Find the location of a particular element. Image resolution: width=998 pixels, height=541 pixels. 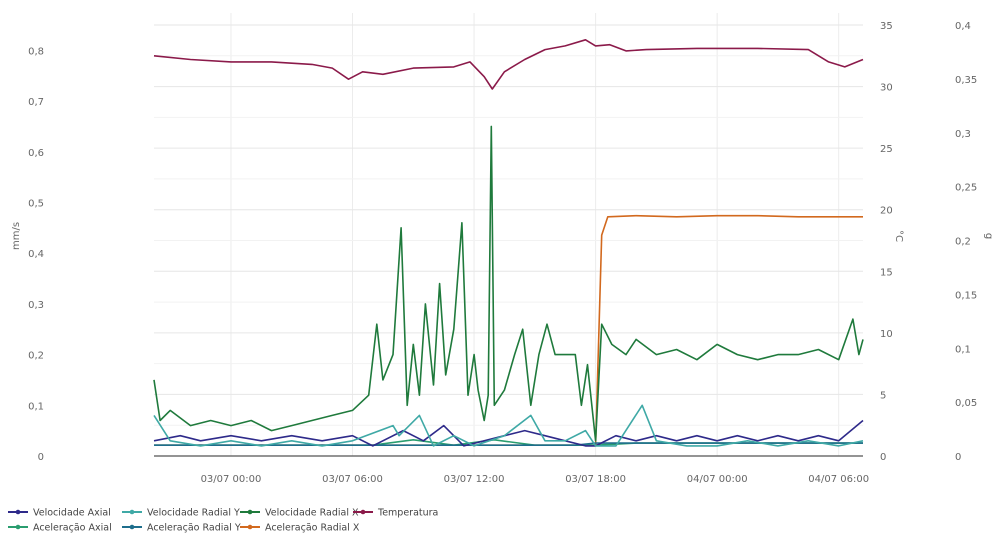

velocity-tick-label: 0,1 is located at coordinates (36, 406).